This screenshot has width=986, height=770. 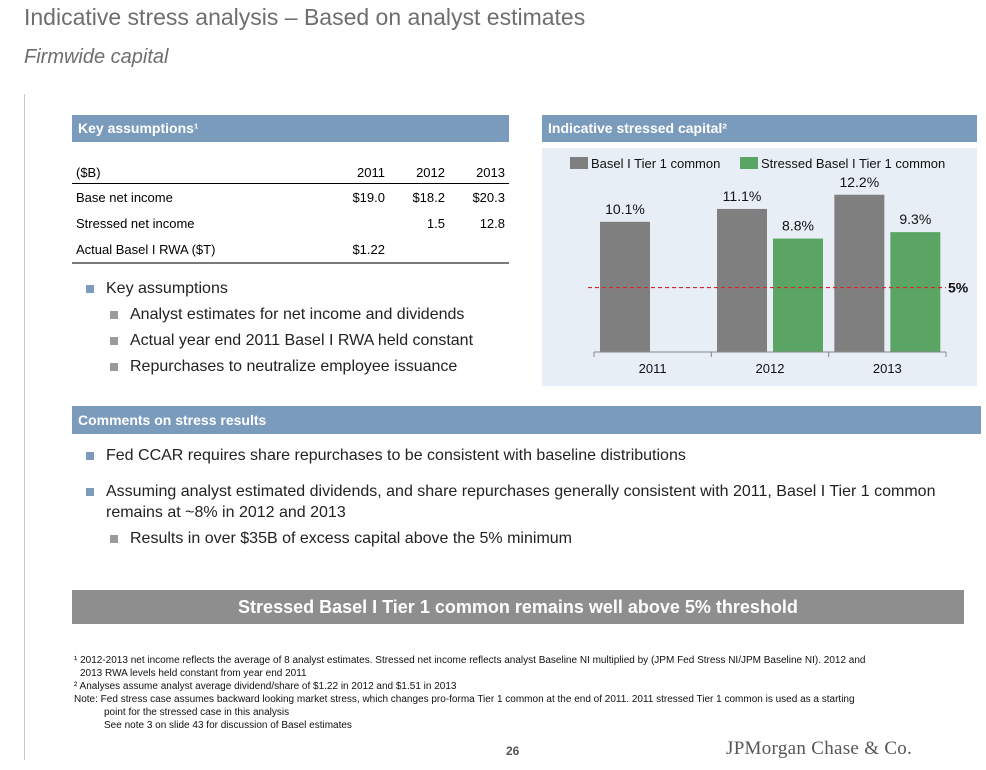 I want to click on comments-header: Comments on stress results, so click(x=526, y=420).